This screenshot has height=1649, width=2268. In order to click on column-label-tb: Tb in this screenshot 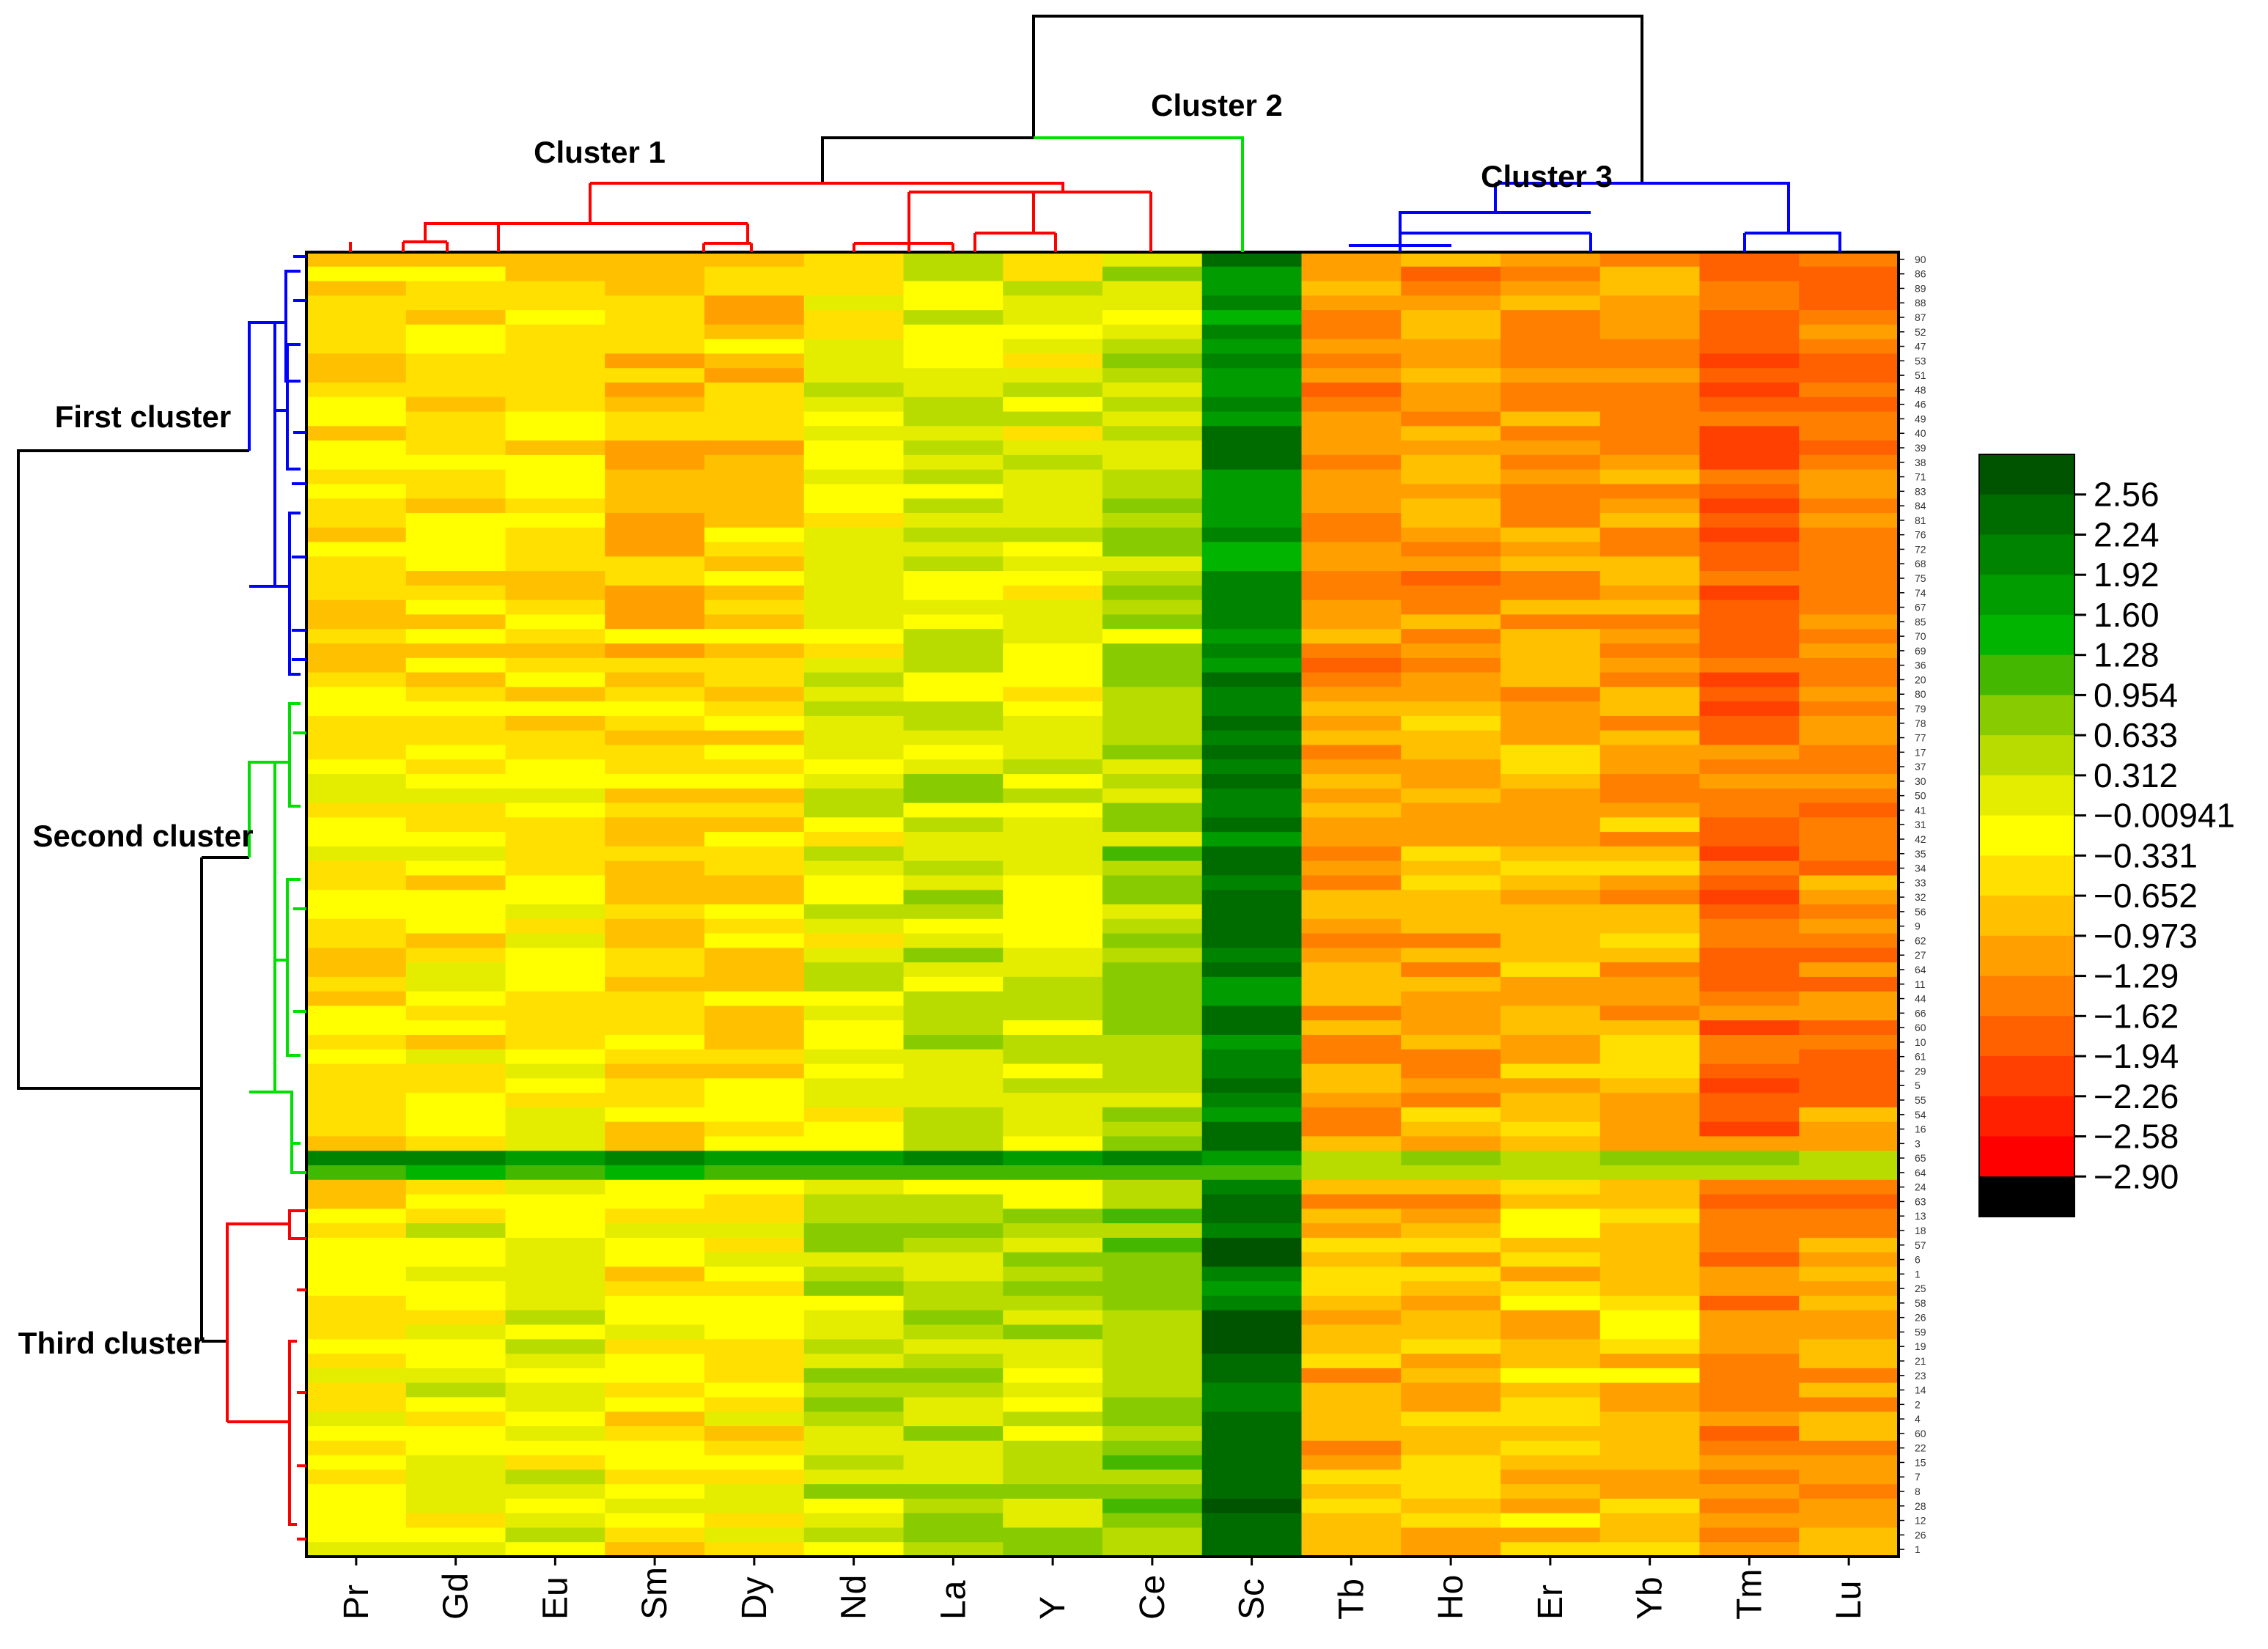, I will do `click(1351, 1600)`.